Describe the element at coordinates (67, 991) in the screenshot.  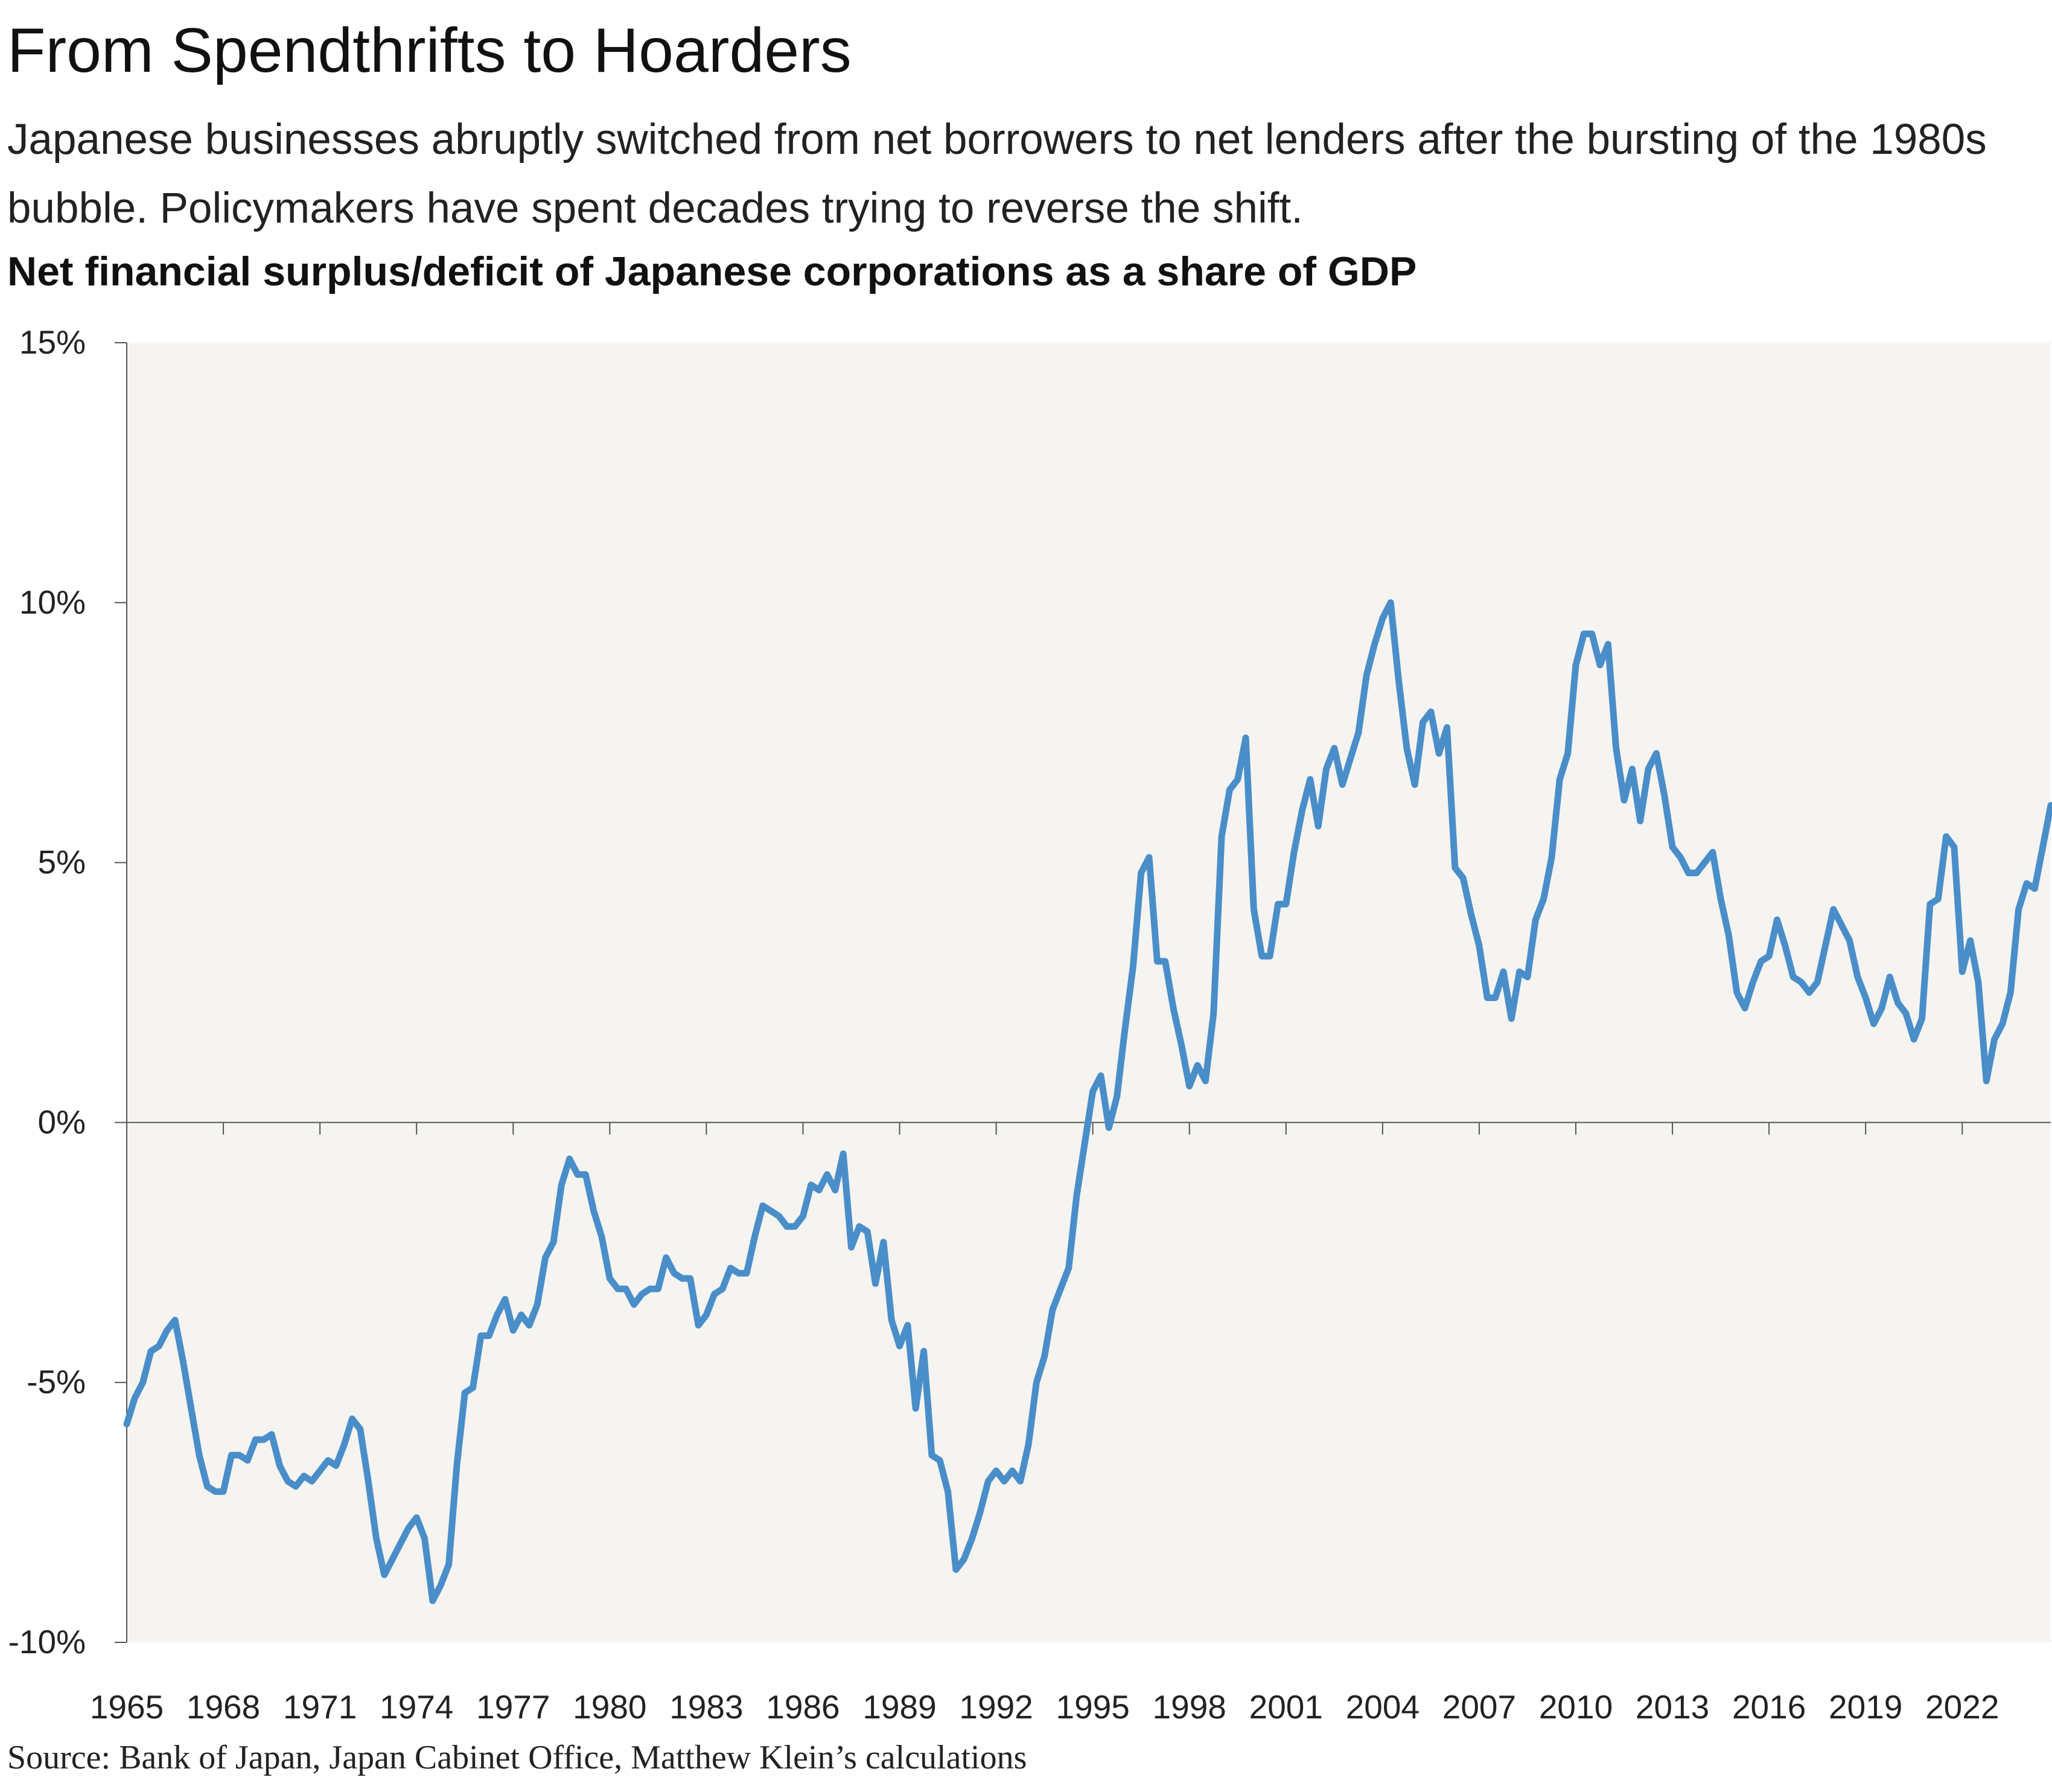
I see `y-axis: 15% 10% 5% 0% -5% -10%` at that location.